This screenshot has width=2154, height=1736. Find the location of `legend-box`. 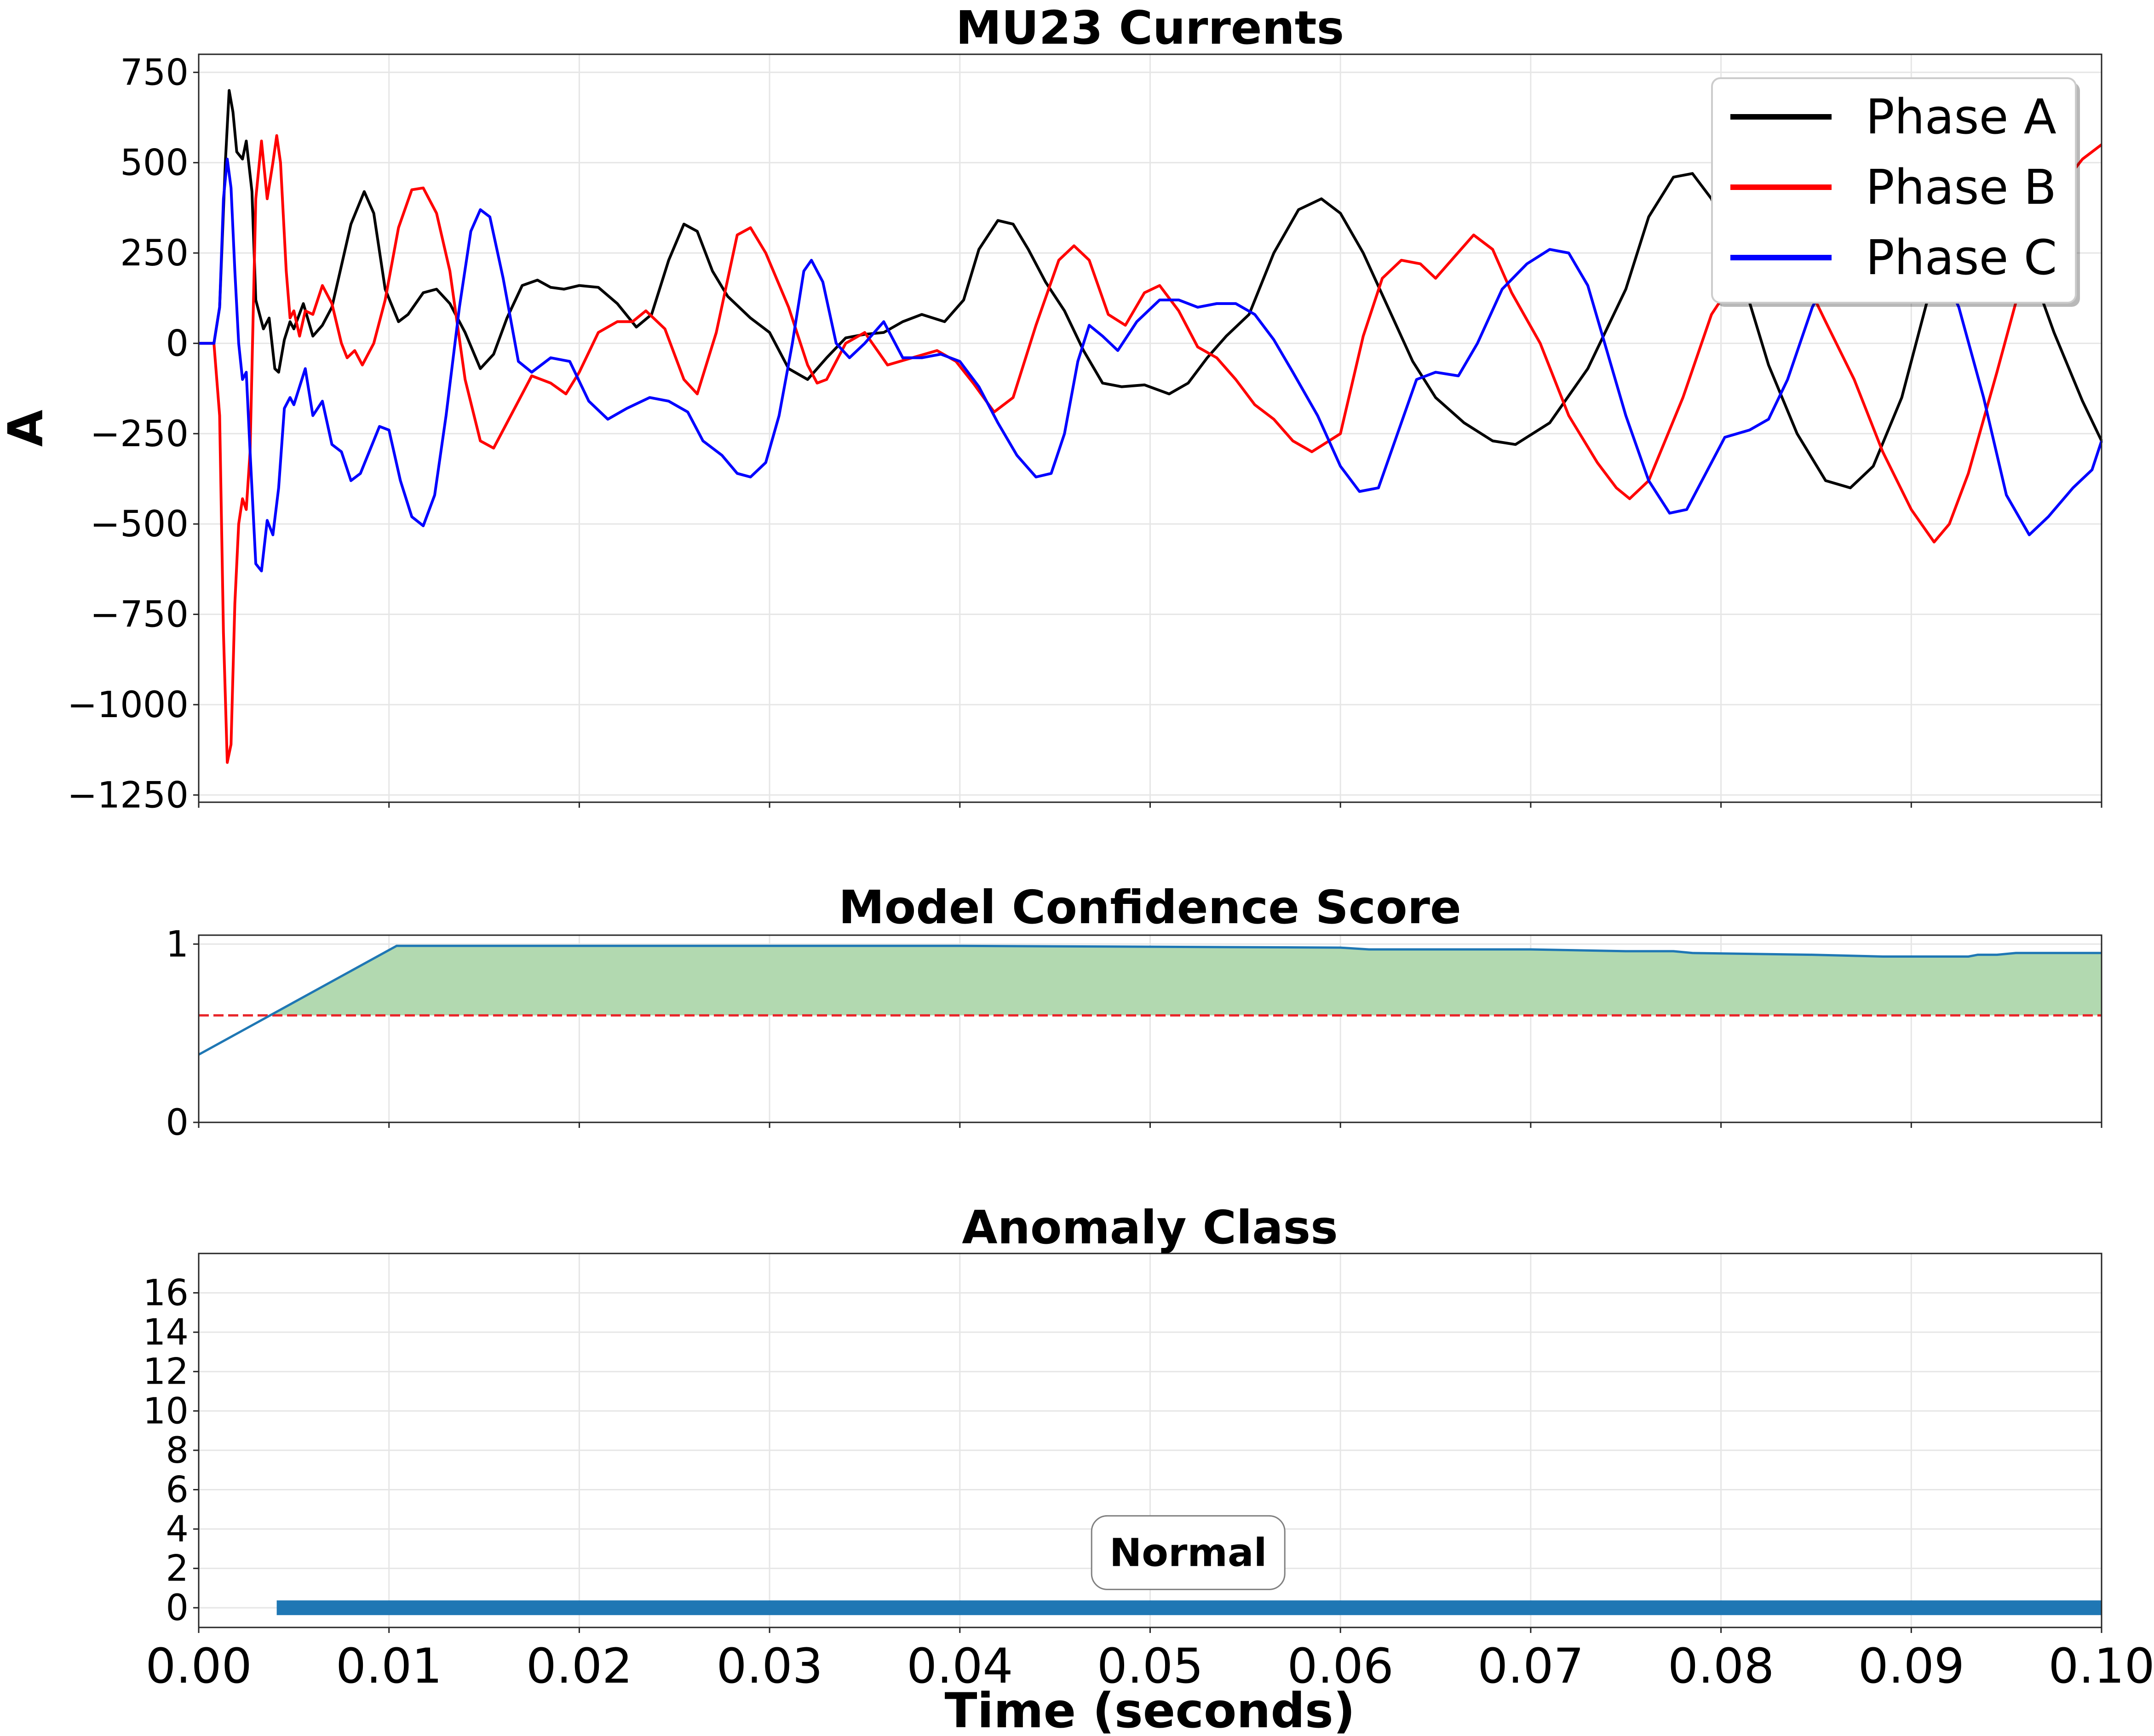

legend-box is located at coordinates (1894, 190).